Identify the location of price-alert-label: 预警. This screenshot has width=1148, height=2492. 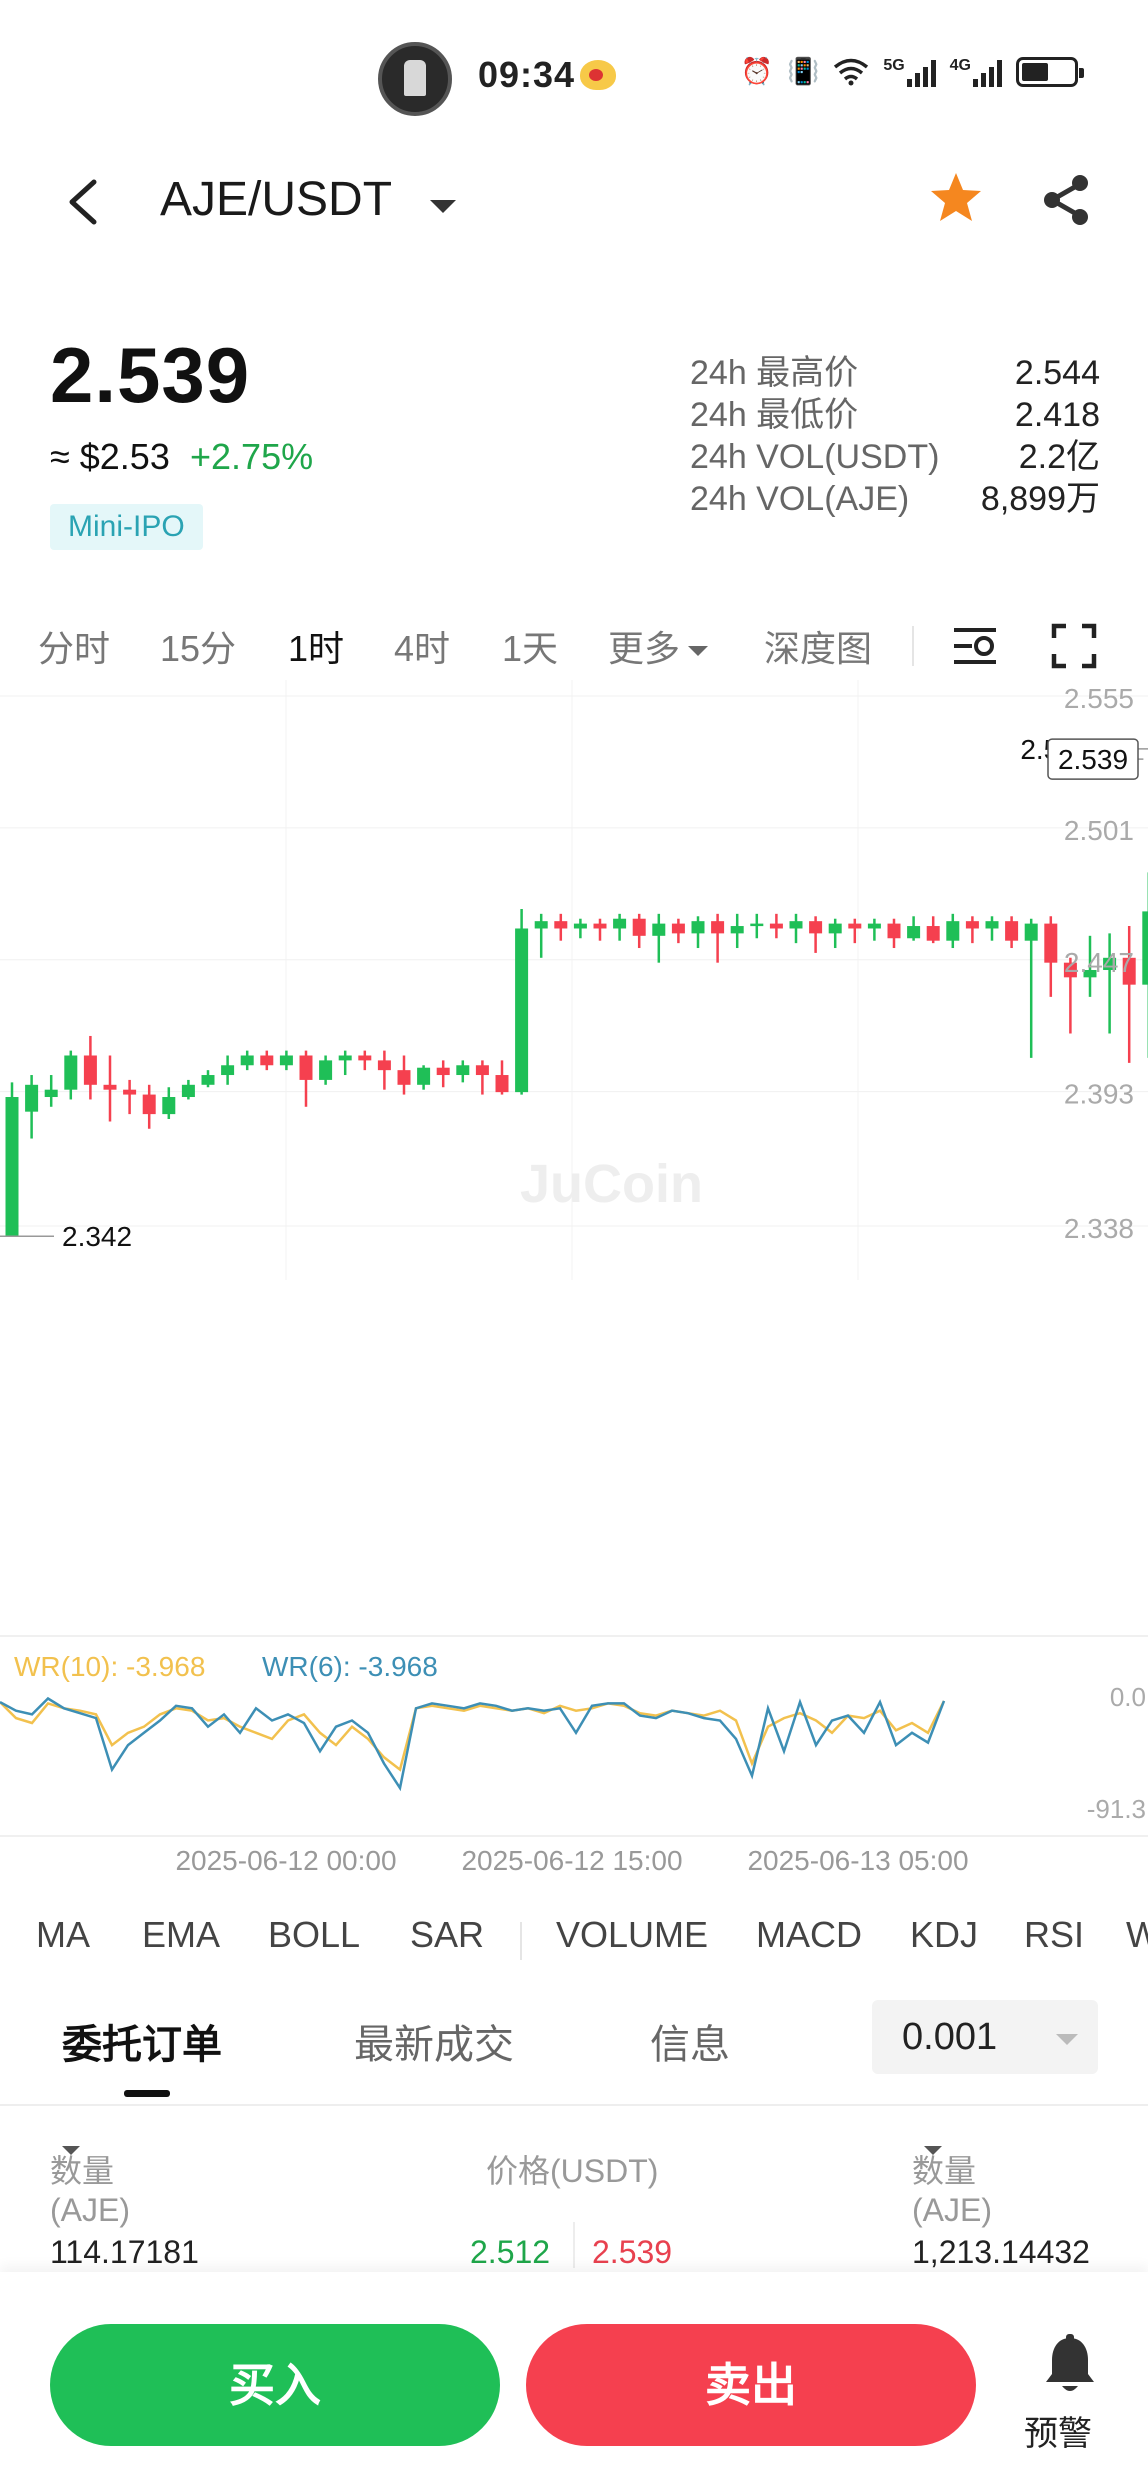
(1058, 2434).